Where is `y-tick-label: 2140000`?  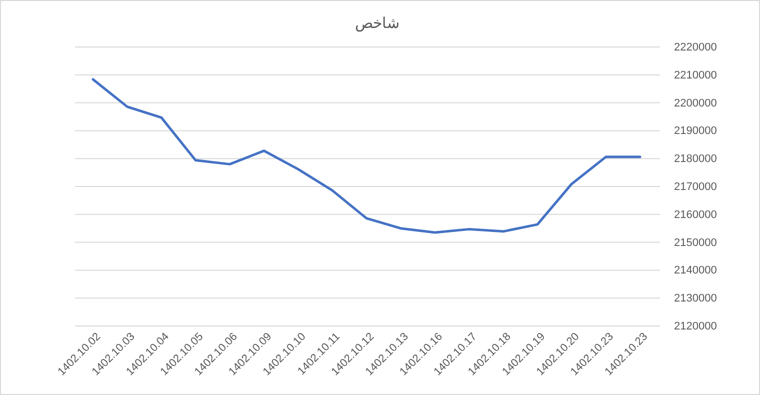 y-tick-label: 2140000 is located at coordinates (695, 270).